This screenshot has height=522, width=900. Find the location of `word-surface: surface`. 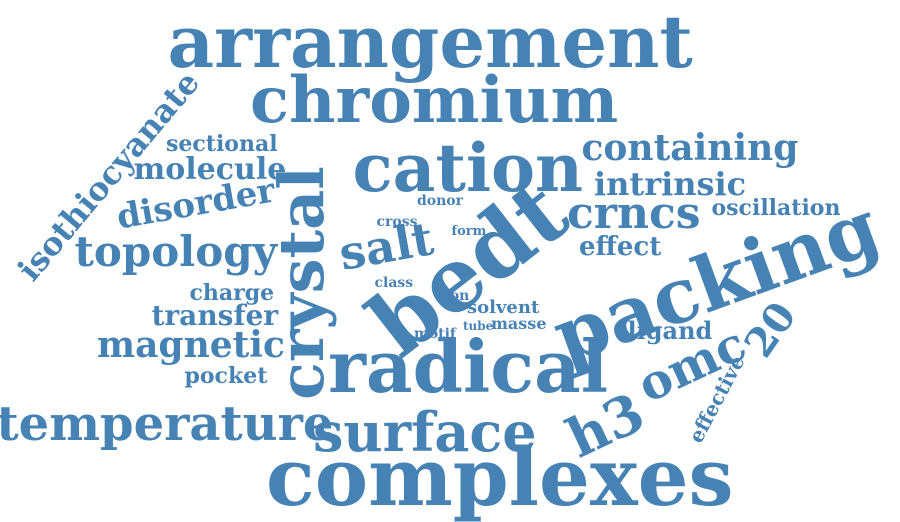

word-surface: surface is located at coordinates (425, 432).